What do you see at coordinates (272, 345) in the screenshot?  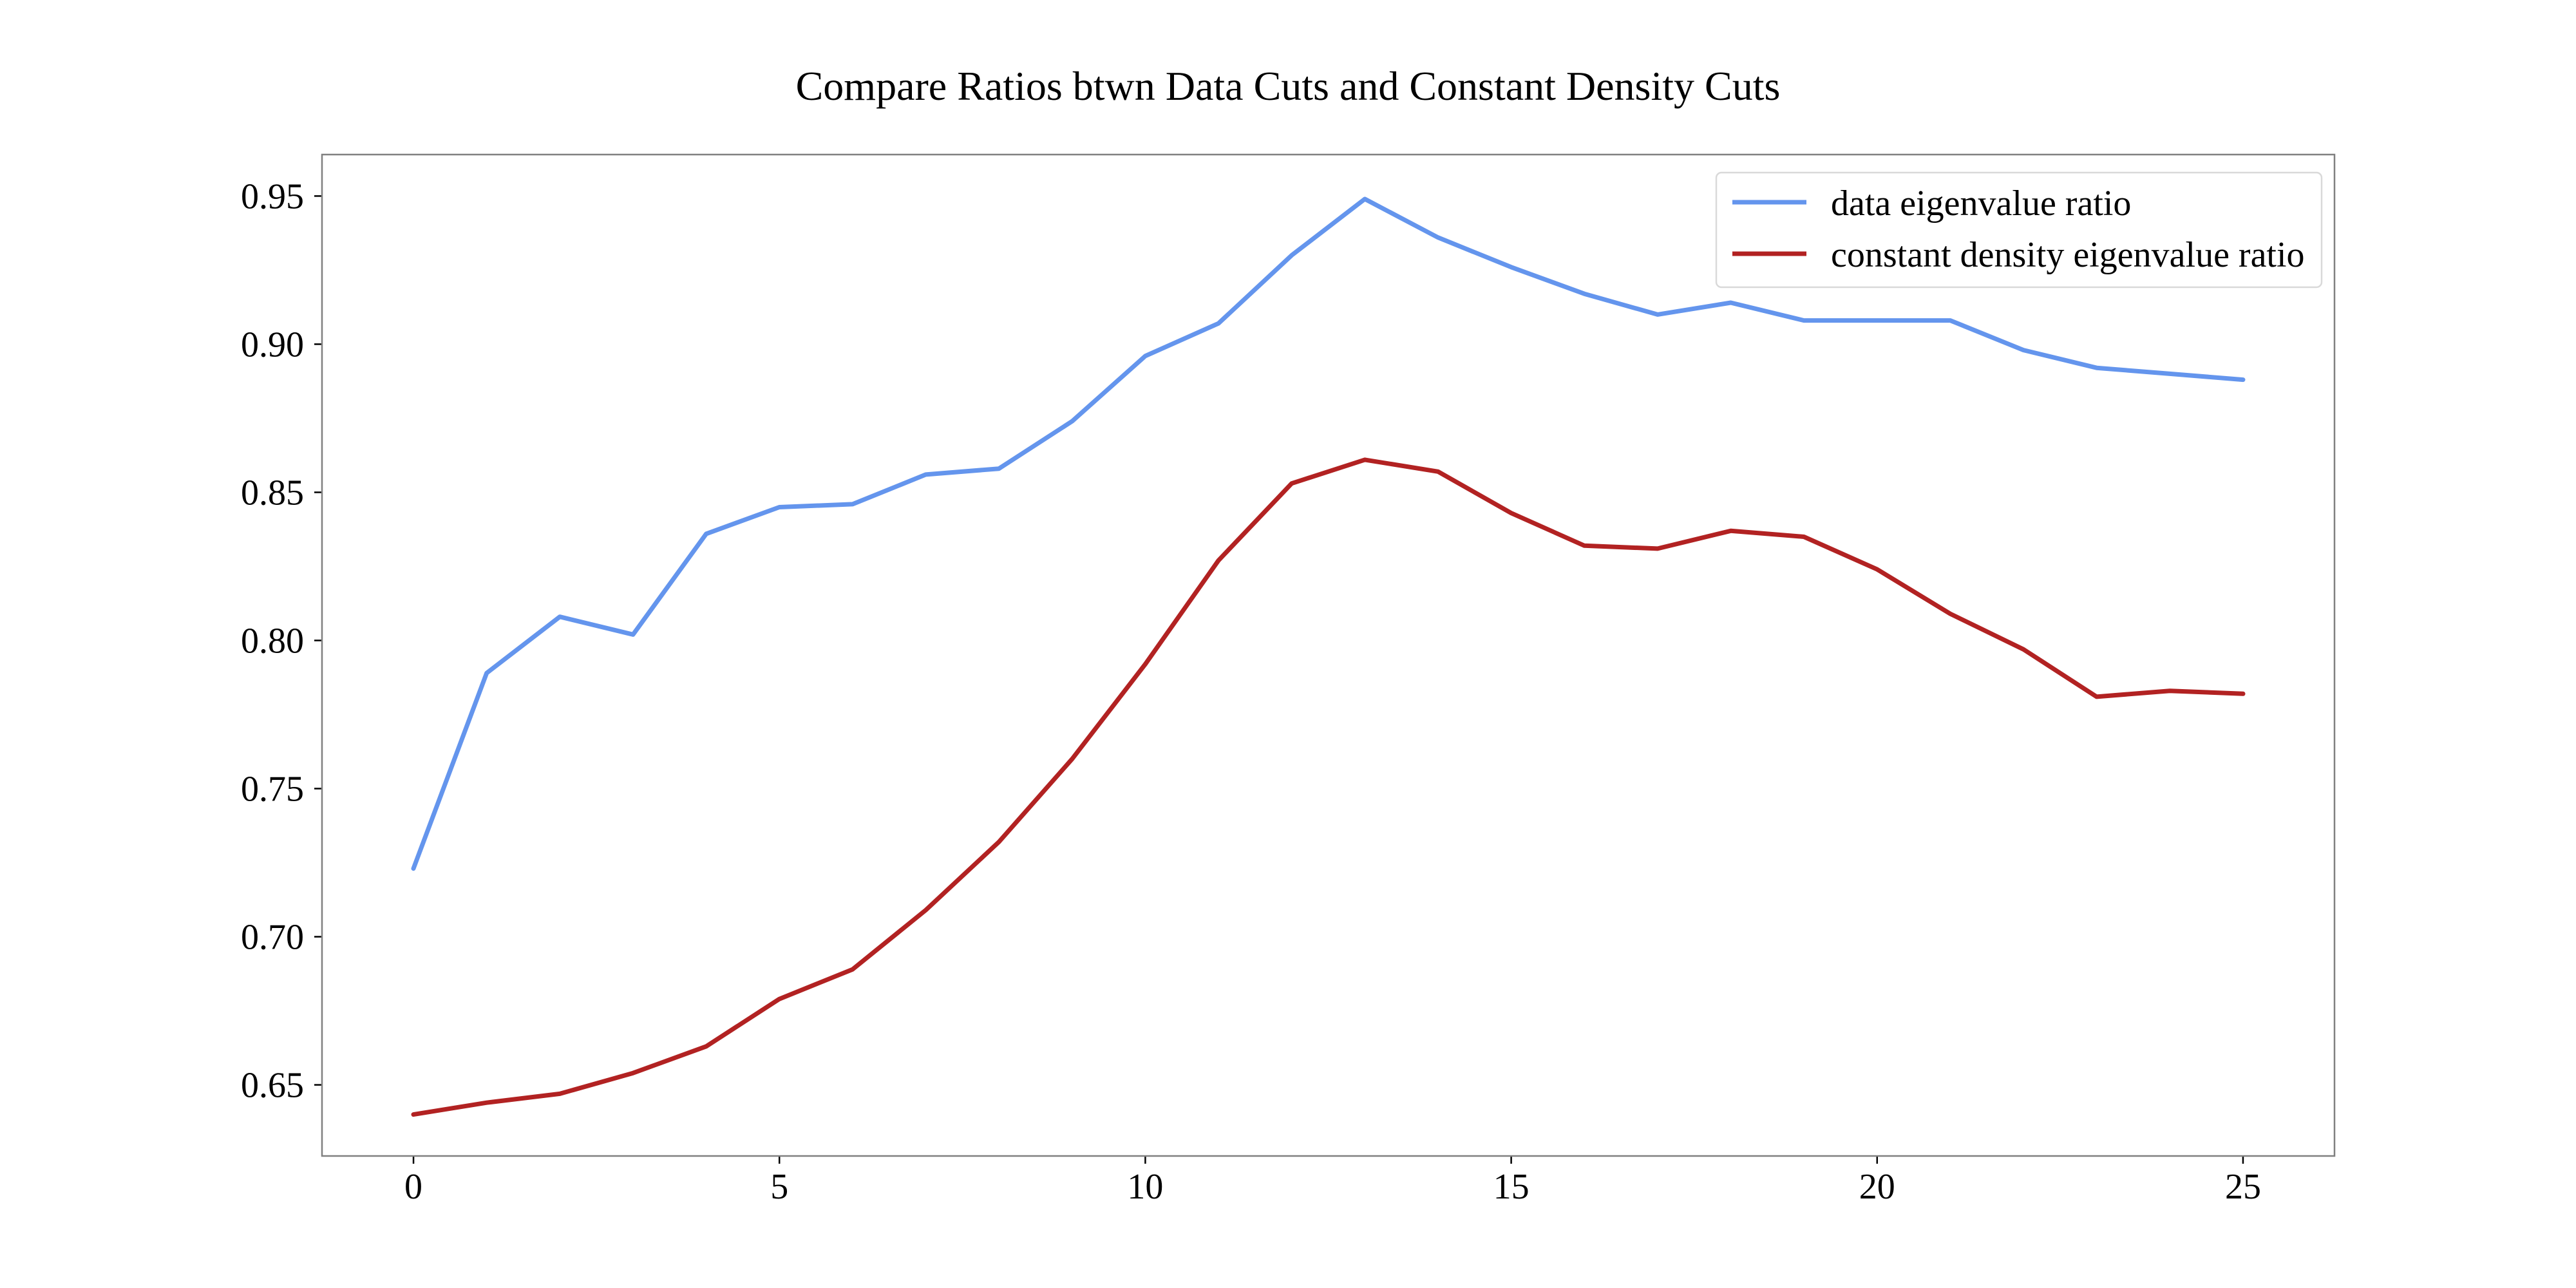 I see `y-tick-label: 0.90` at bounding box center [272, 345].